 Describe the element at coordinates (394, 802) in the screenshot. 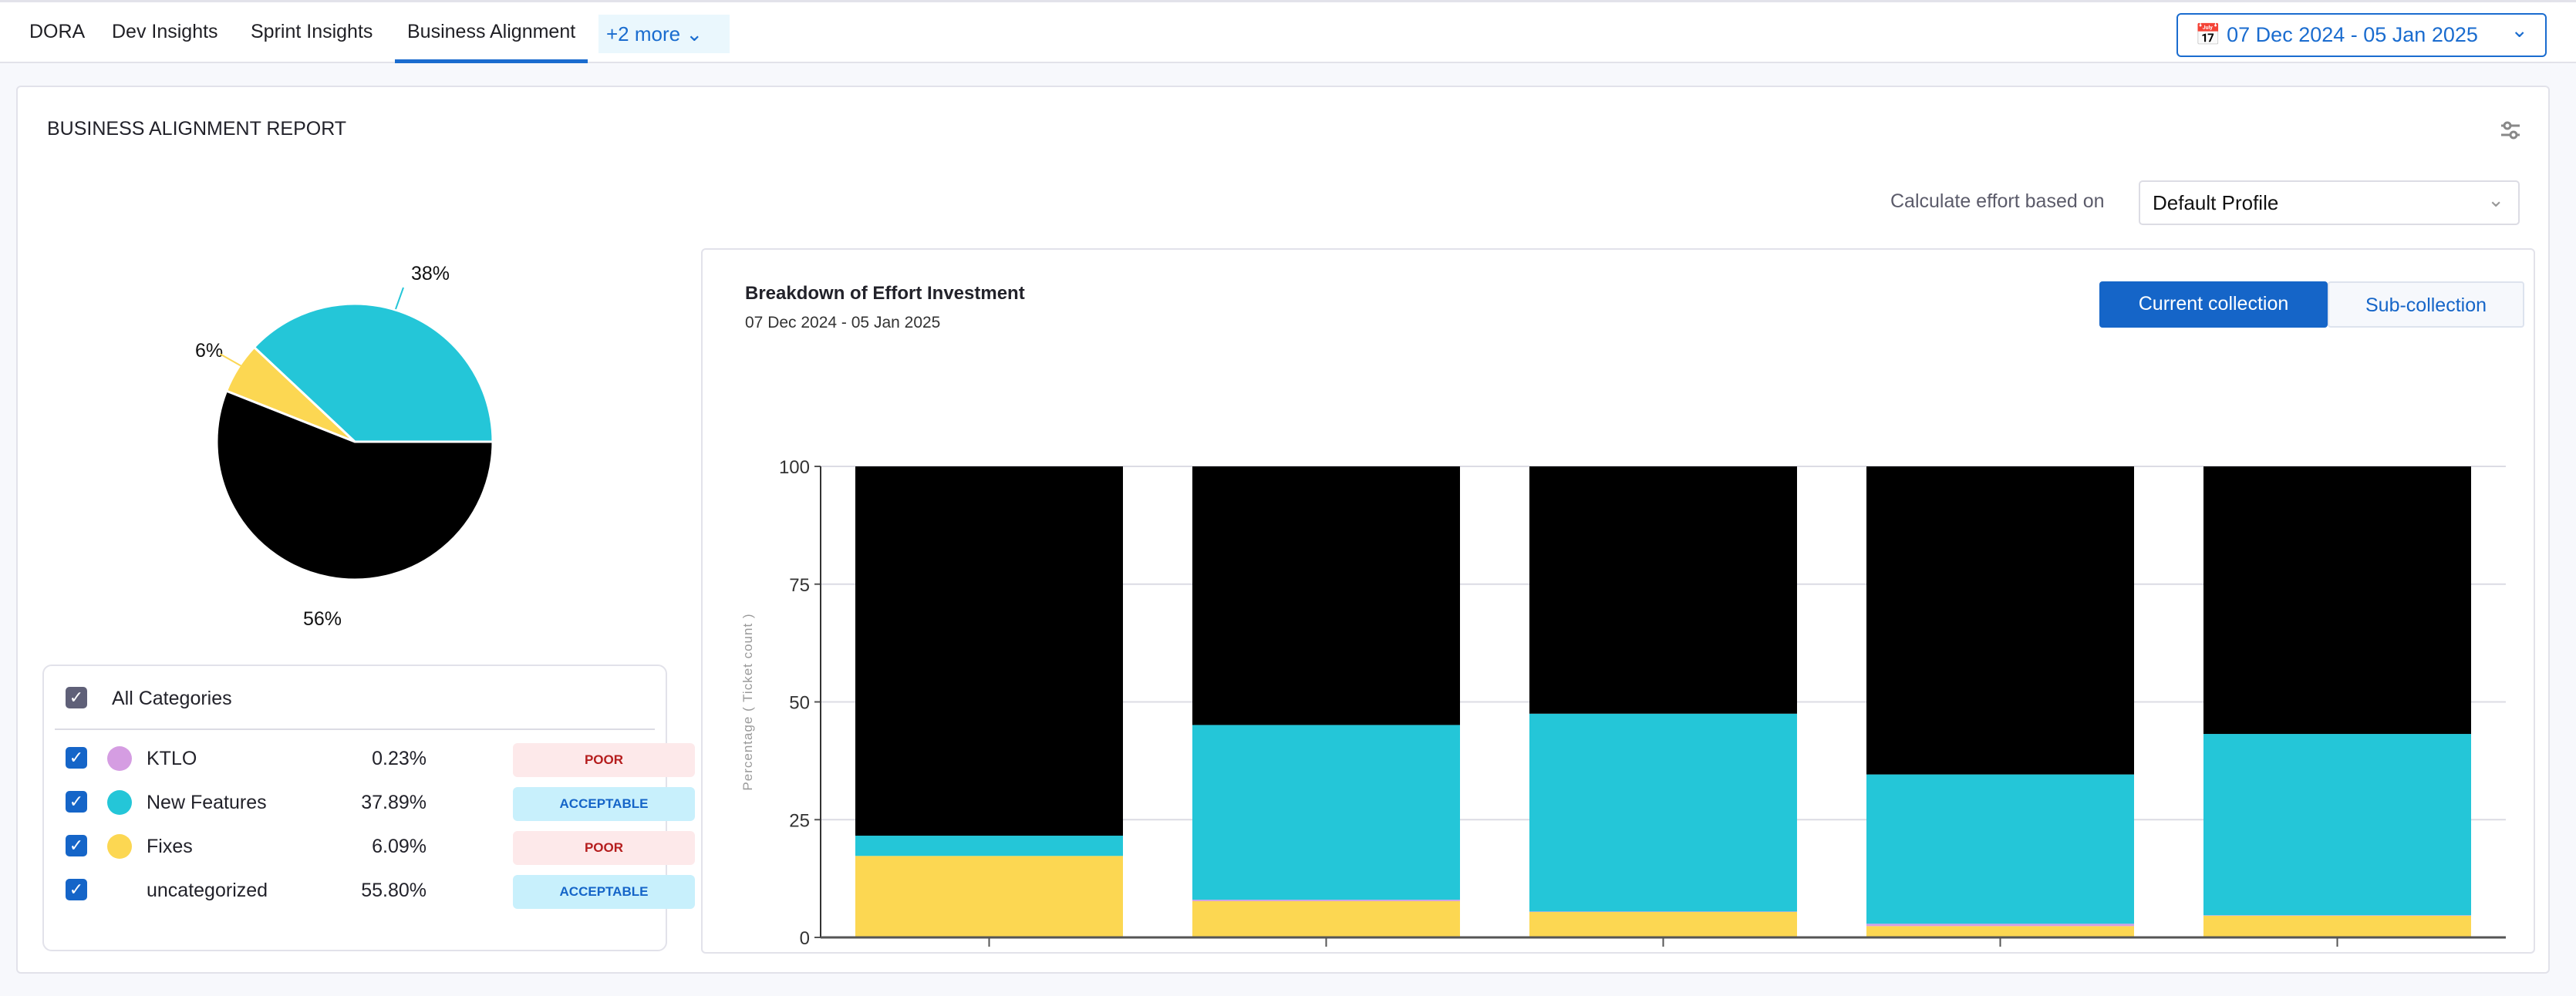

I see `category-percent: 37.89%` at that location.